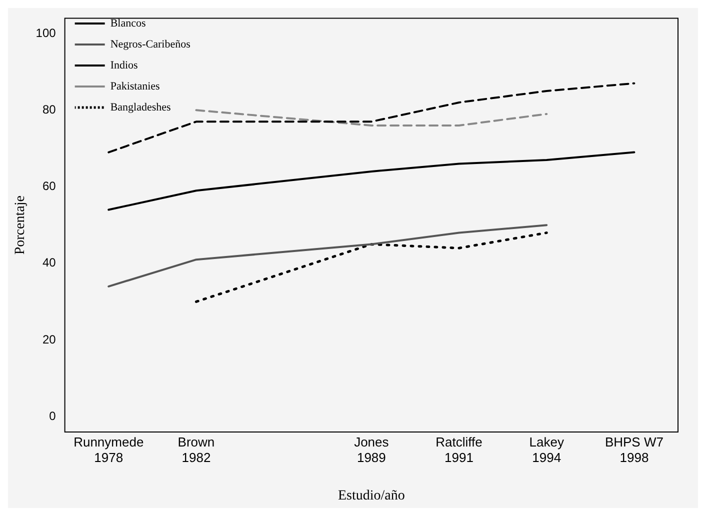 This screenshot has height=516, width=706. Describe the element at coordinates (546, 449) in the screenshot. I see `x-tick-label: Lakey 1994` at that location.